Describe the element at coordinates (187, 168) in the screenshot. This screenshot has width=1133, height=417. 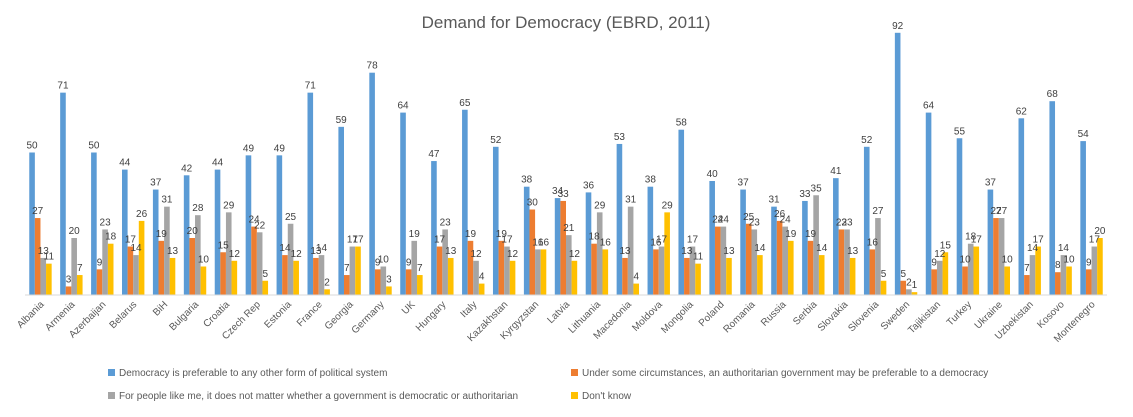
I see `value-label-bulgaria-series-1: 42` at that location.